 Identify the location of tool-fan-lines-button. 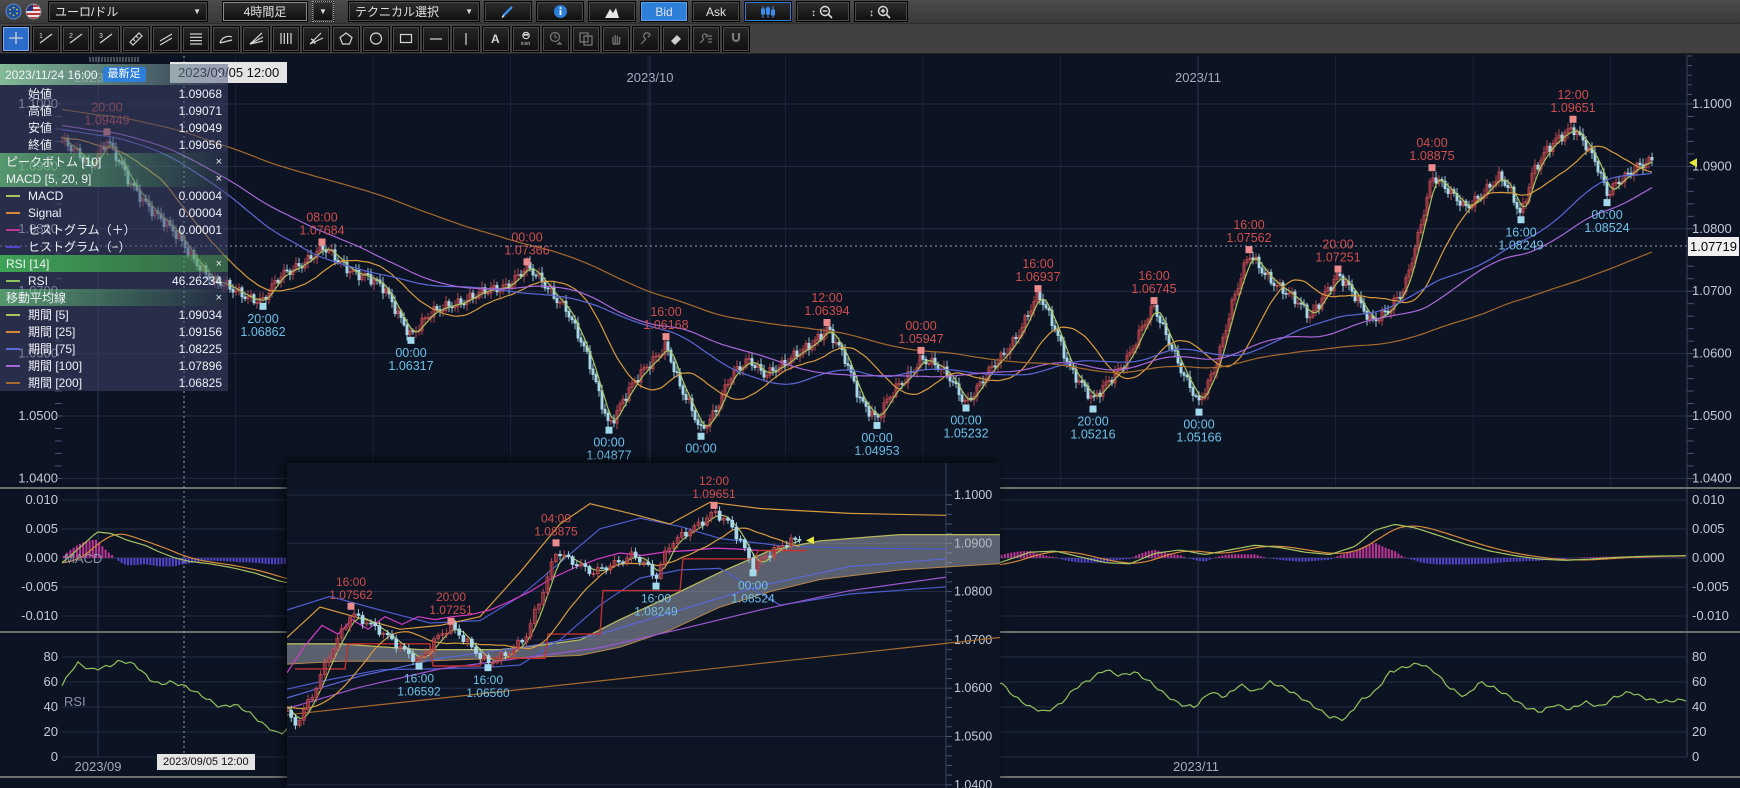
(256, 38).